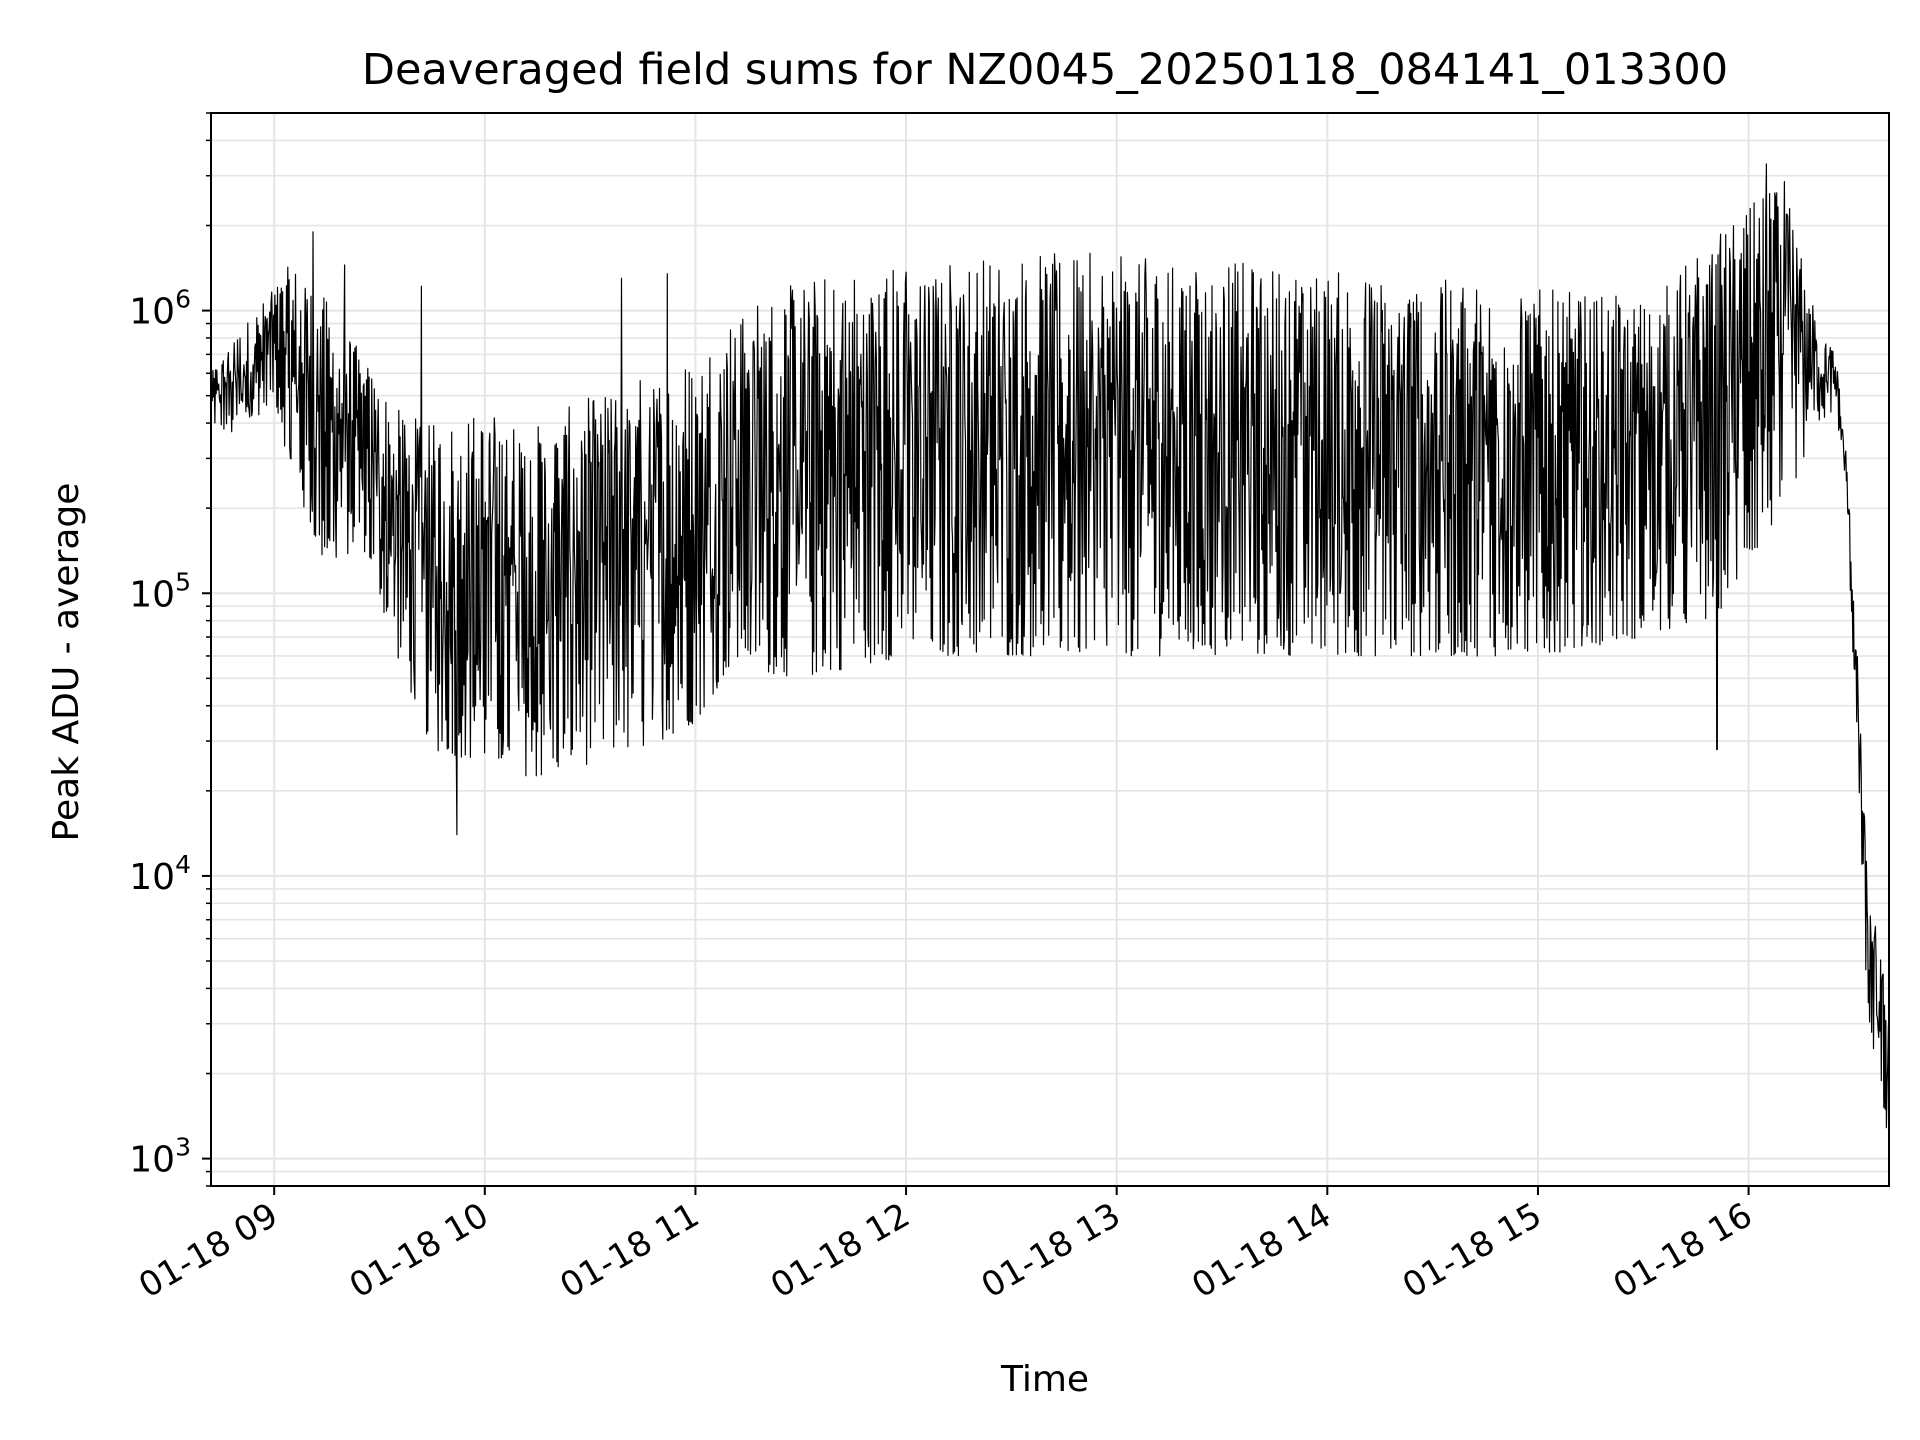 Image resolution: width=1920 pixels, height=1440 pixels. What do you see at coordinates (160, 874) in the screenshot?
I see `y-tick-label: 10⁴` at bounding box center [160, 874].